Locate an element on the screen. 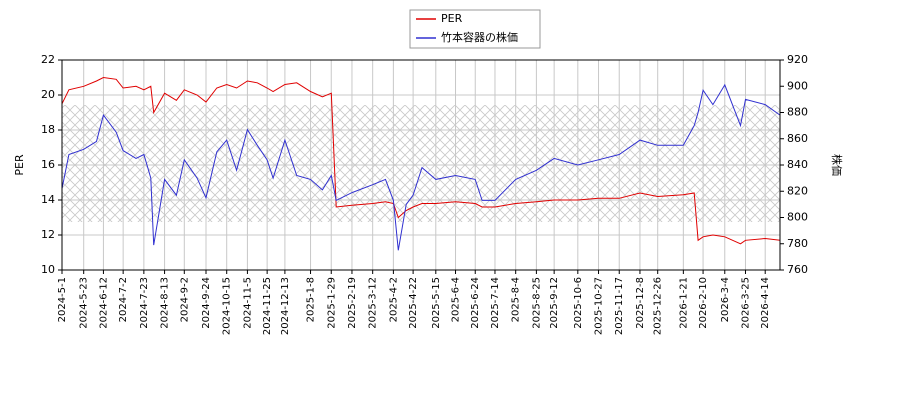  y-tick-label: 14 is located at coordinates (48, 199).